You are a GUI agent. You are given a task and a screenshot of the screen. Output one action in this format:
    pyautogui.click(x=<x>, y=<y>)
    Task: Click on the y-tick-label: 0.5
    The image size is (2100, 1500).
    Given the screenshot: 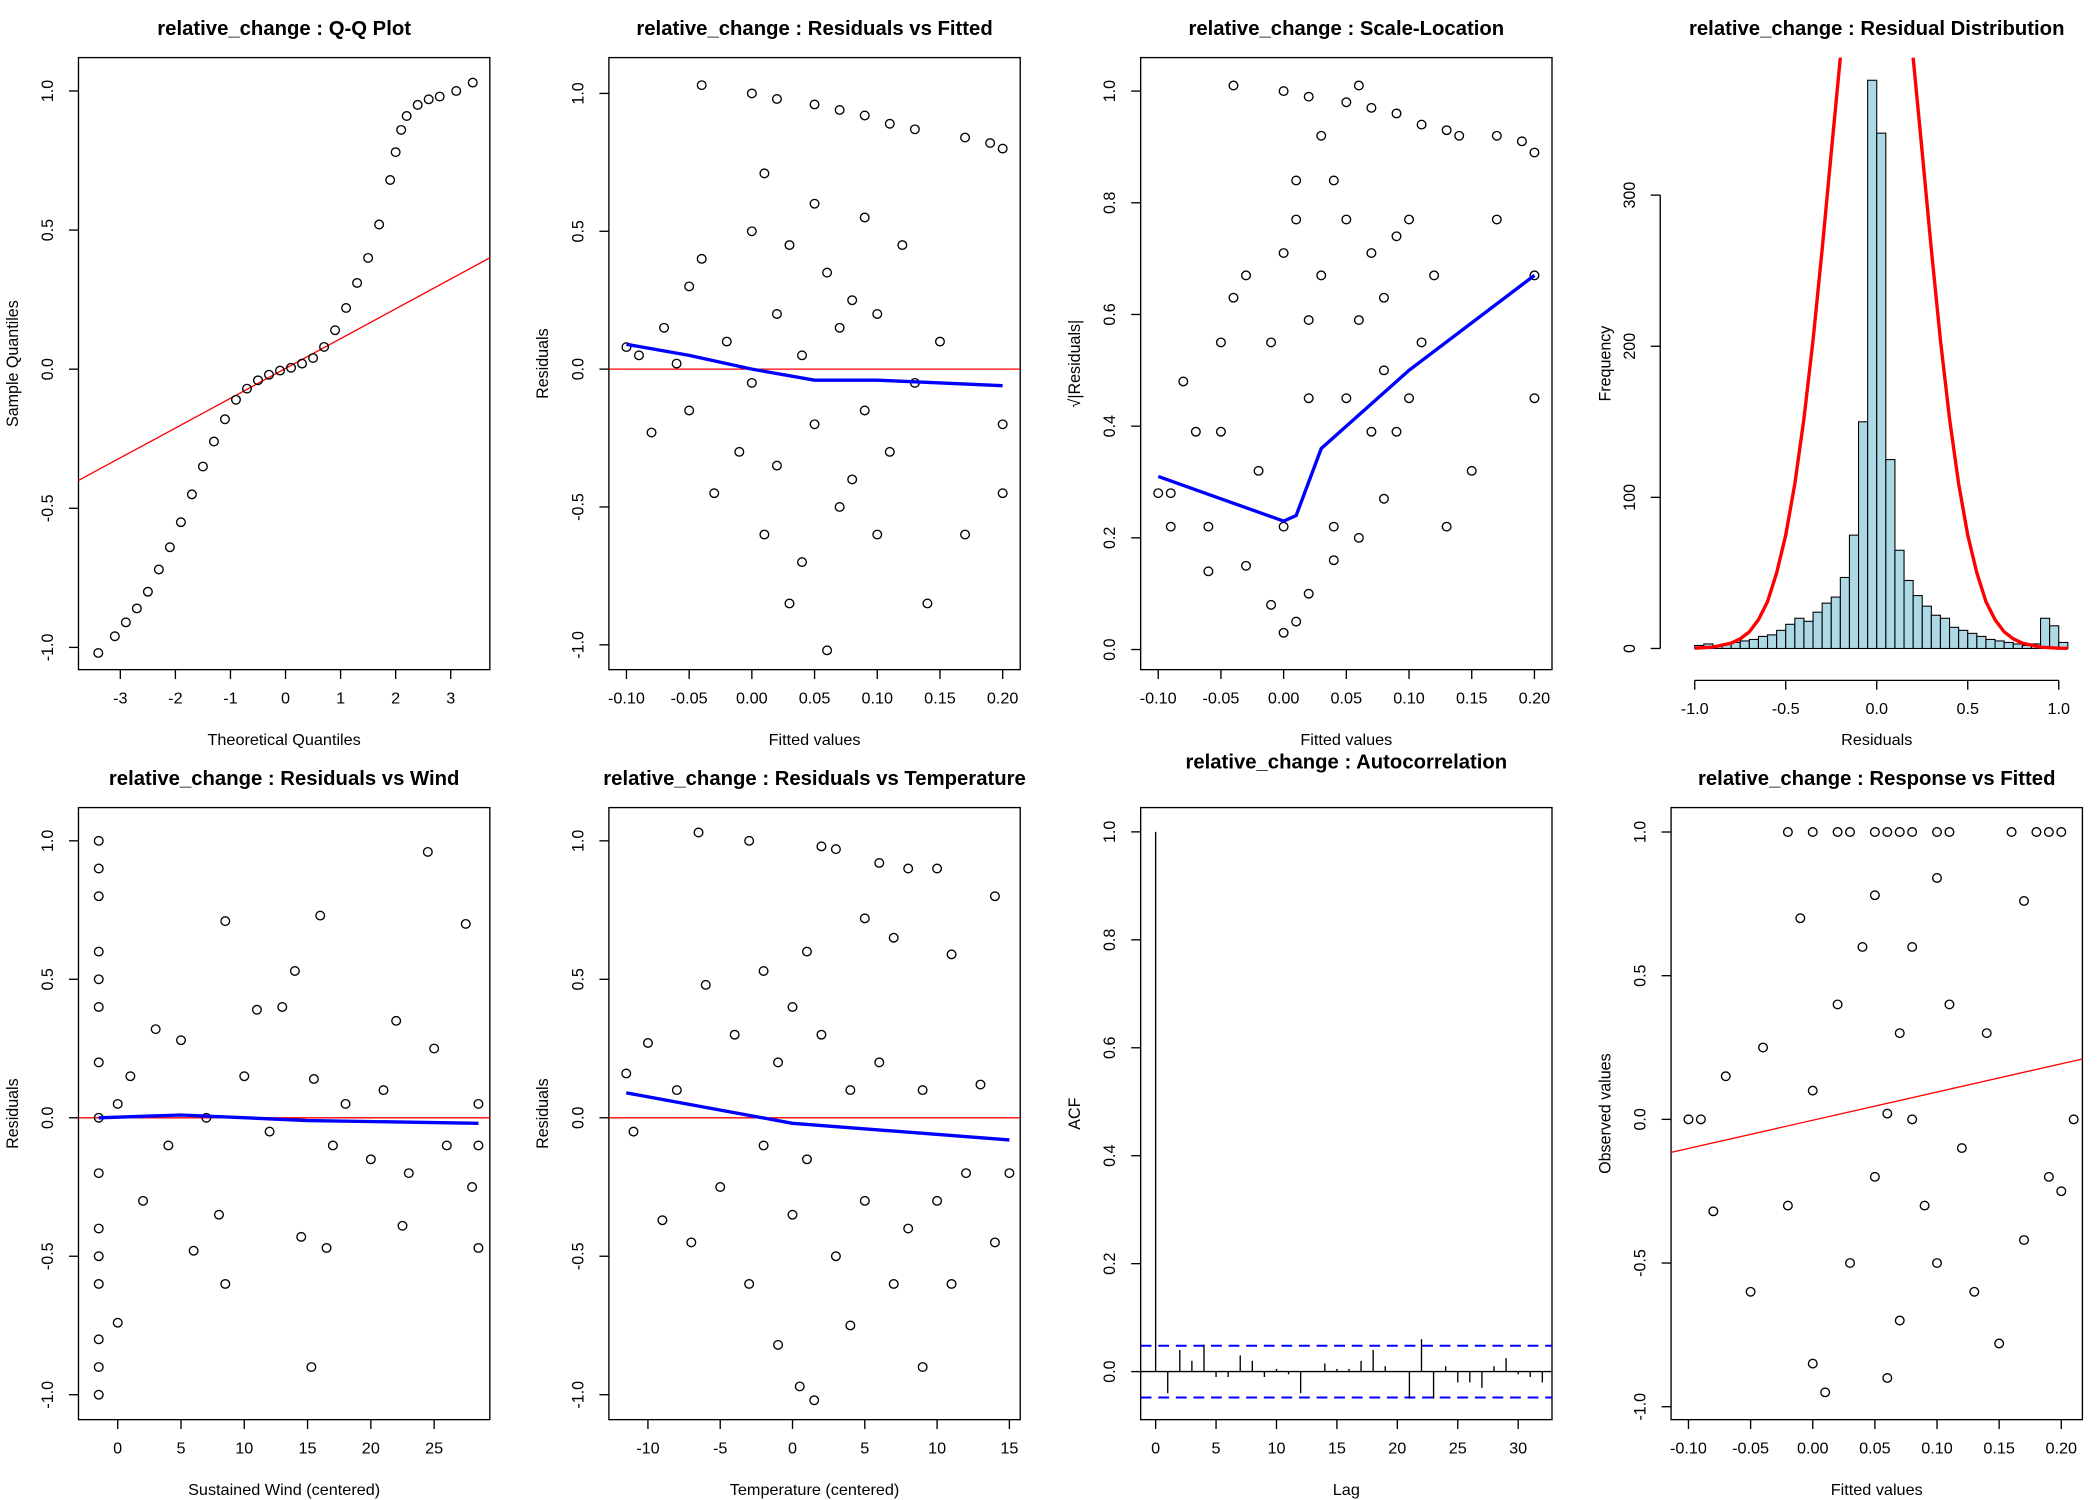 What is the action you would take?
    pyautogui.click(x=578, y=979)
    